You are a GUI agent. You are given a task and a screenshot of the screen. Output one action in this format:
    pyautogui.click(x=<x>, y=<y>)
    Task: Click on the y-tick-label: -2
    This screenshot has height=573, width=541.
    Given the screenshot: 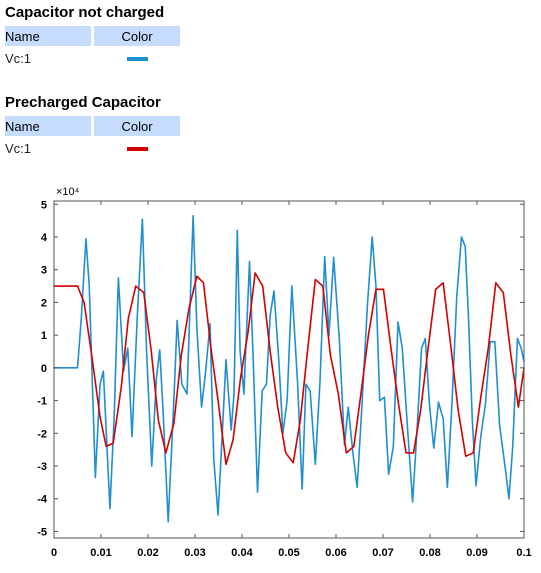 What is the action you would take?
    pyautogui.click(x=42, y=434)
    